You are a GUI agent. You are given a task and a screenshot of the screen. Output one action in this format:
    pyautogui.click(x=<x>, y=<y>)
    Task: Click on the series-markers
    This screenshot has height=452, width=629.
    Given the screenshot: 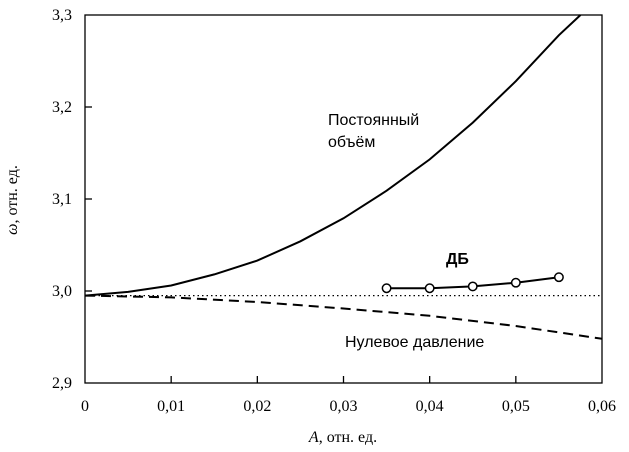 What is the action you would take?
    pyautogui.click(x=472, y=283)
    